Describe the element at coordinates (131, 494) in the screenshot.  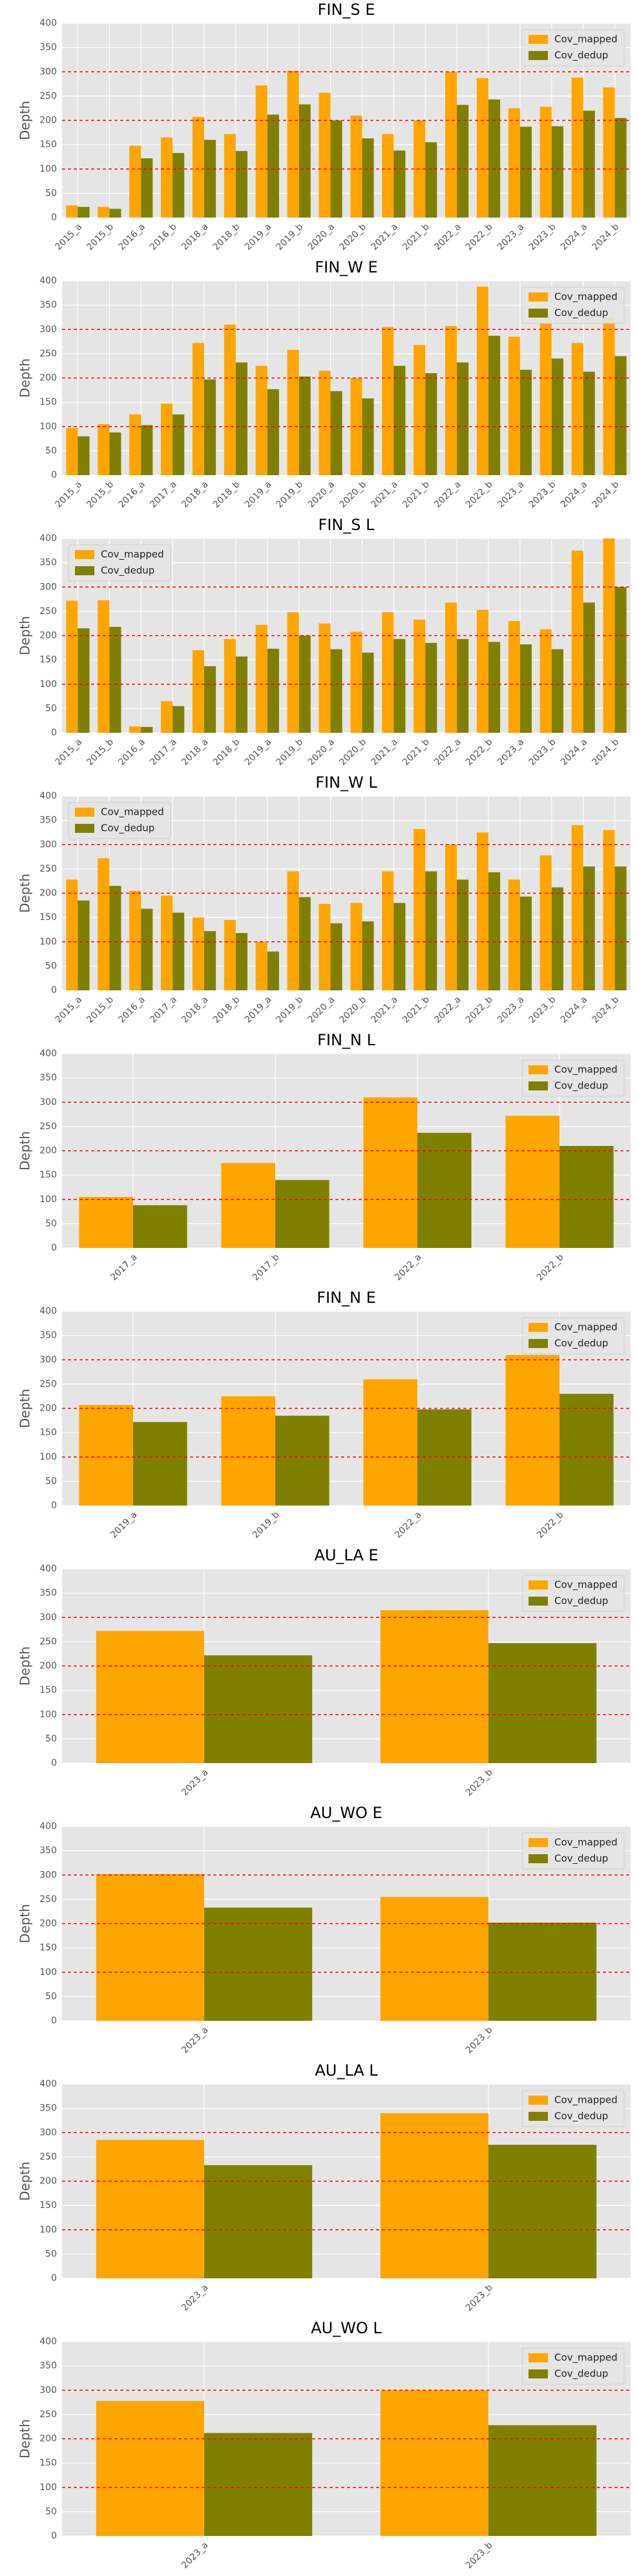
I see `x-tick-label: 2016_a` at that location.